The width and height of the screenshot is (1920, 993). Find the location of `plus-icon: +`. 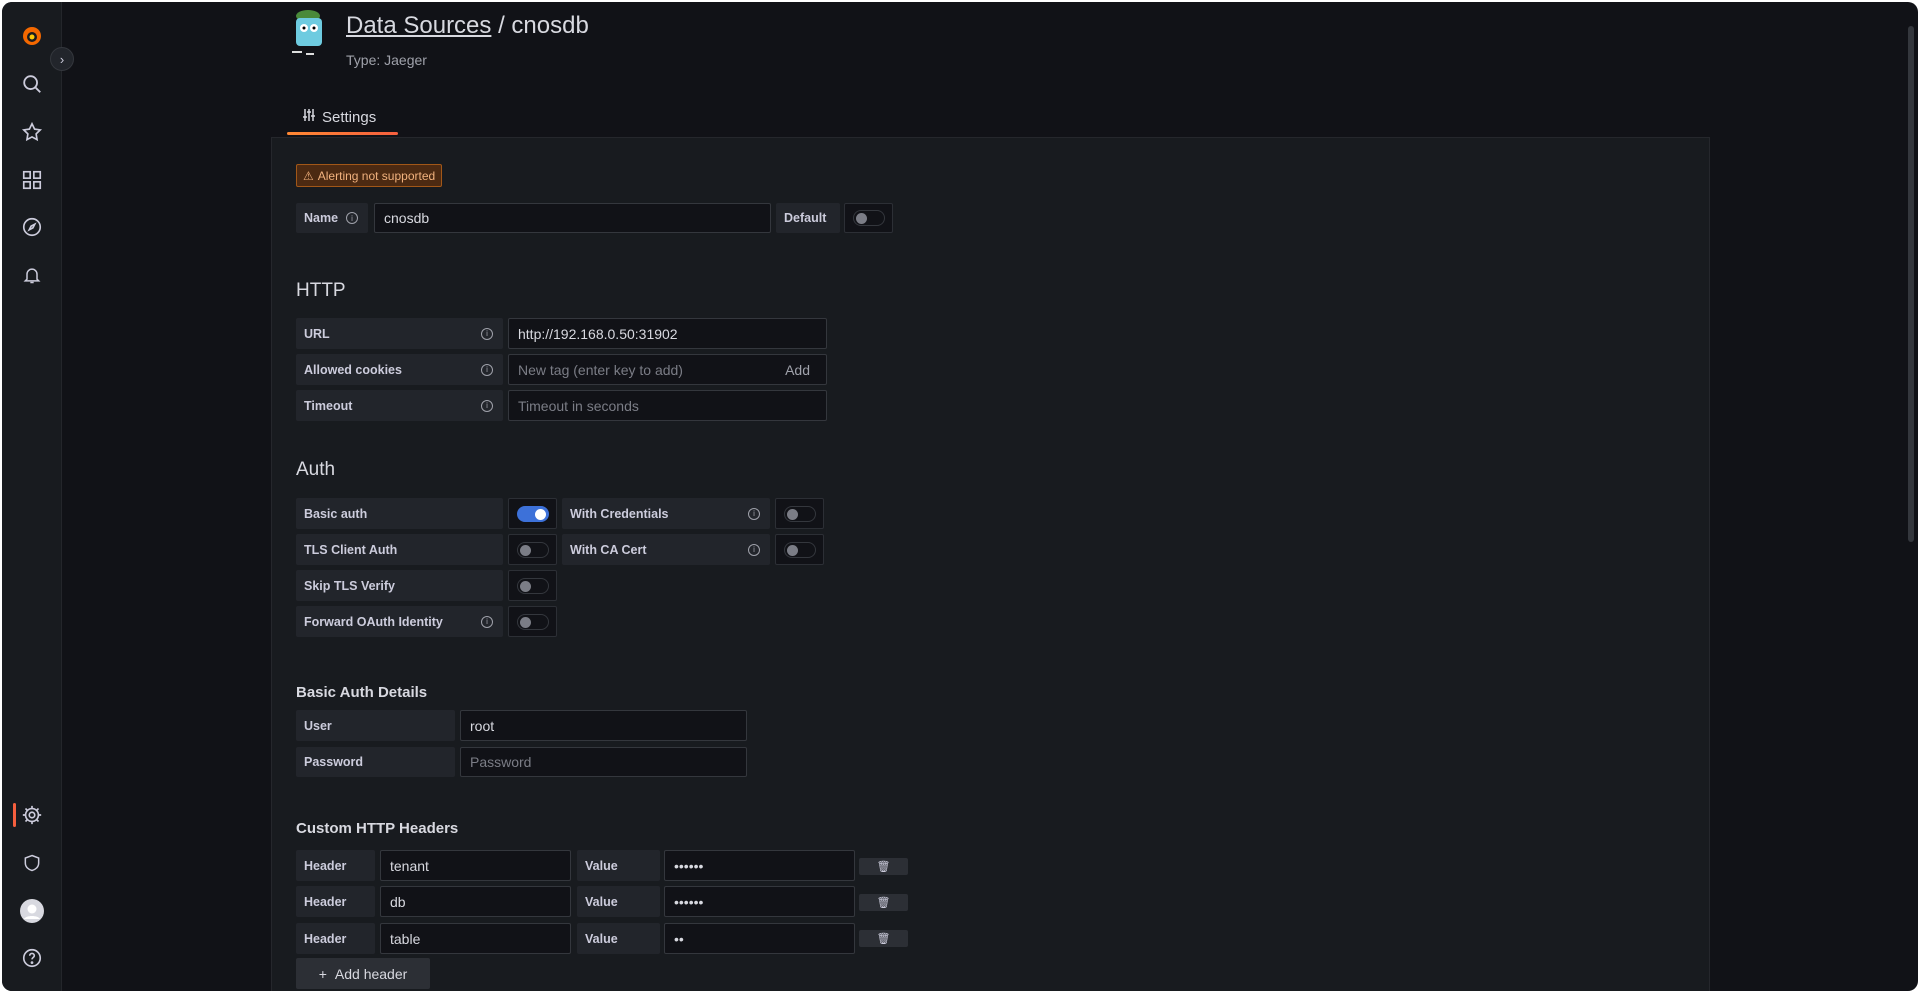

plus-icon: + is located at coordinates (322, 973).